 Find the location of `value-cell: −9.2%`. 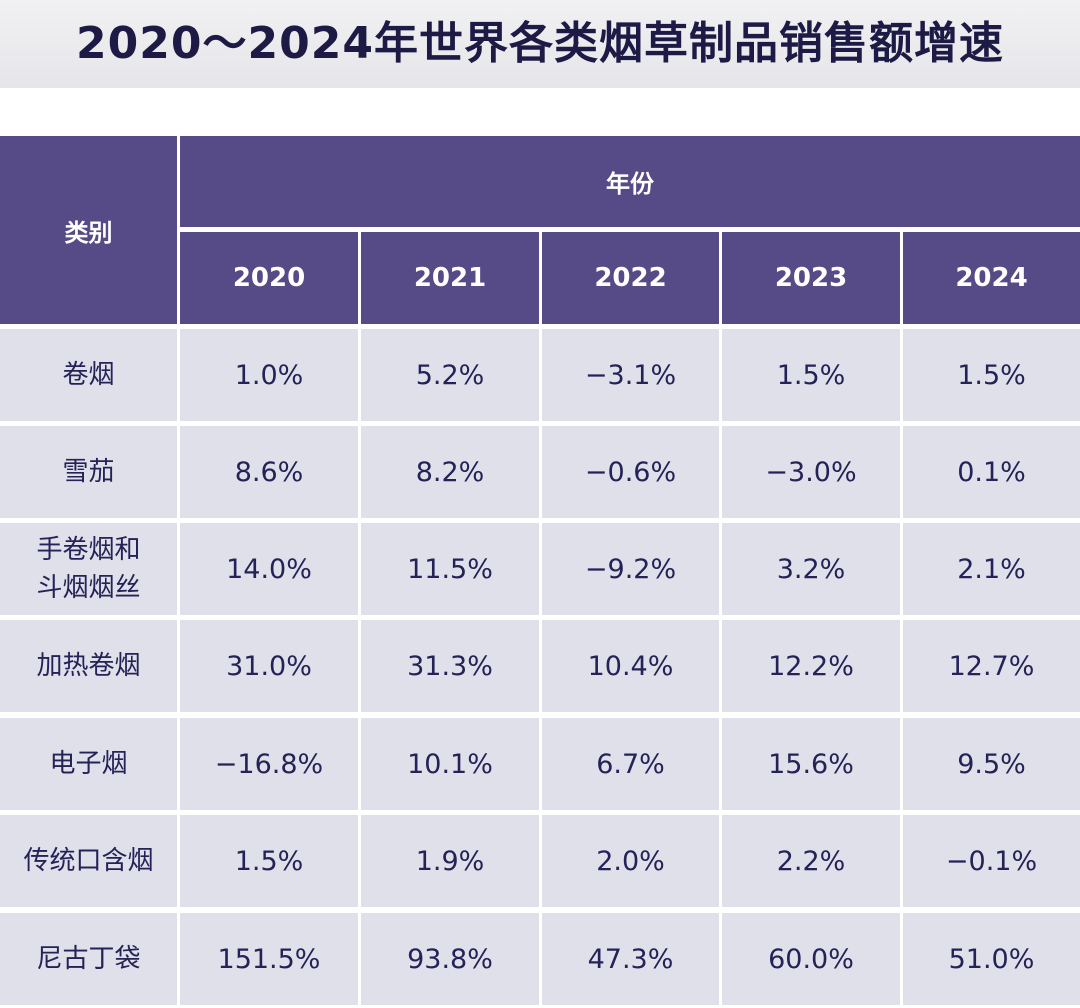

value-cell: −9.2% is located at coordinates (630, 569).